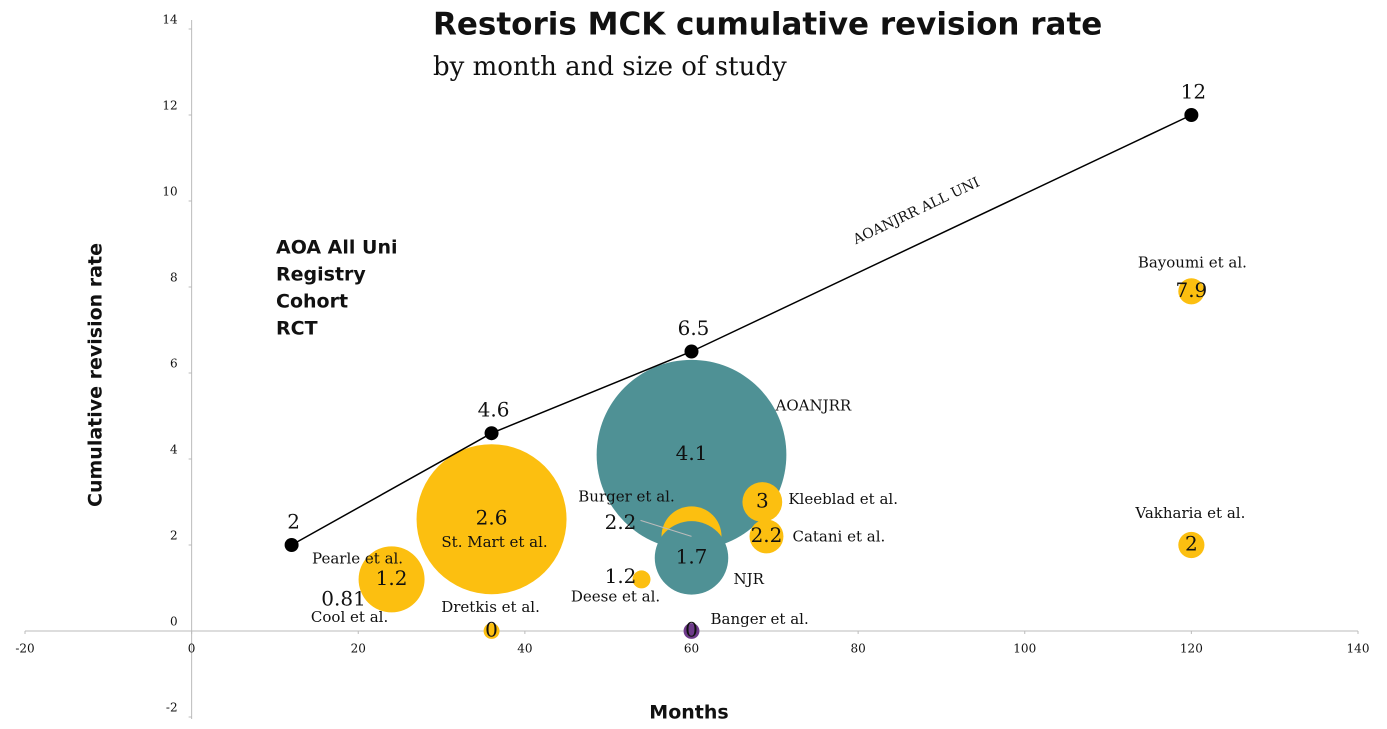 The height and width of the screenshot is (729, 1387). Describe the element at coordinates (343, 599) in the screenshot. I see `value-label: 0.81` at that location.